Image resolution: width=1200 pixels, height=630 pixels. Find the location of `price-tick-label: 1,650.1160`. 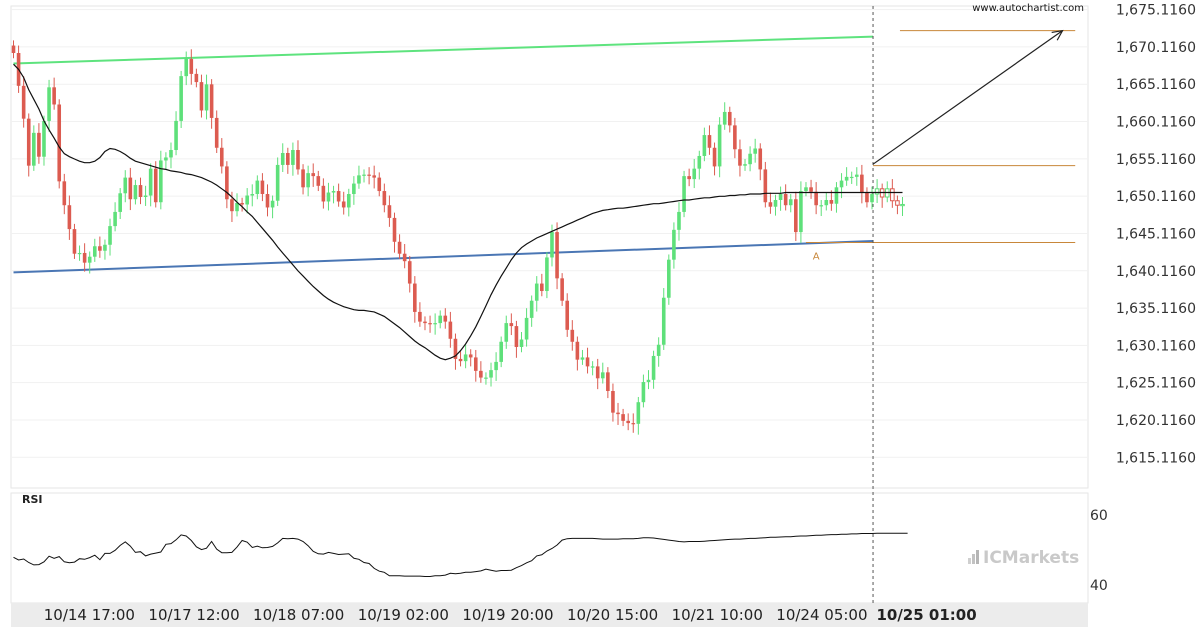

price-tick-label: 1,650.1160 is located at coordinates (1156, 197).